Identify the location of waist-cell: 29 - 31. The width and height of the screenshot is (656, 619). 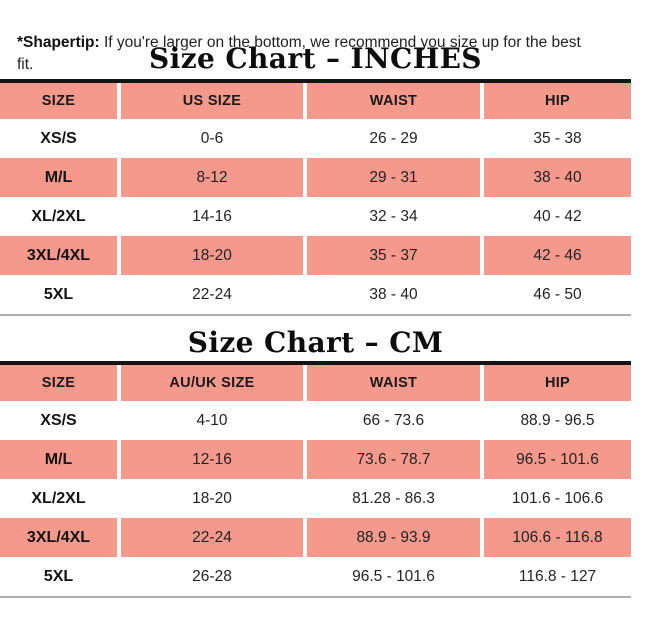
(393, 177).